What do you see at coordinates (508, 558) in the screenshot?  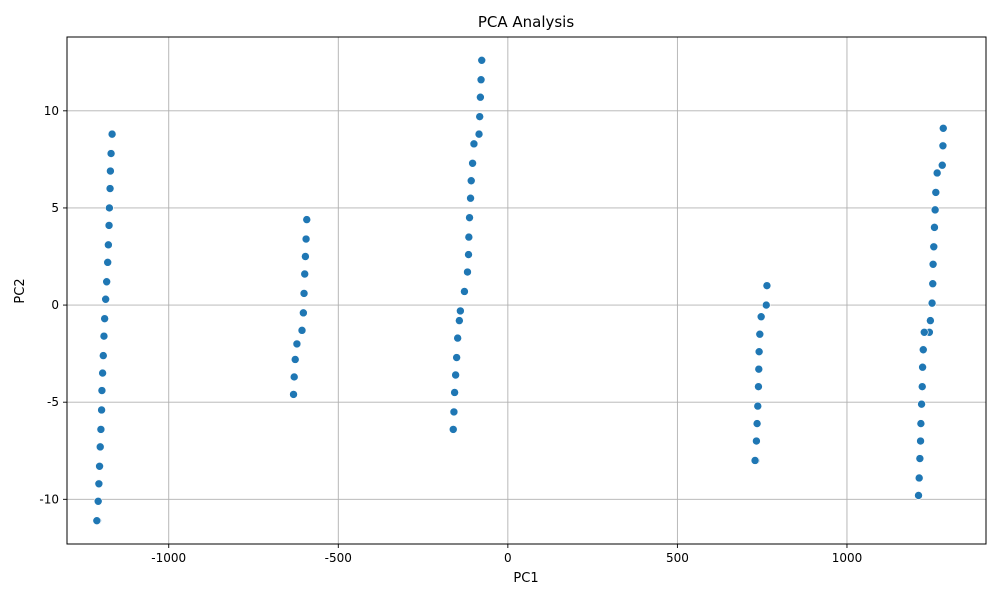 I see `x-tick-label: 0` at bounding box center [508, 558].